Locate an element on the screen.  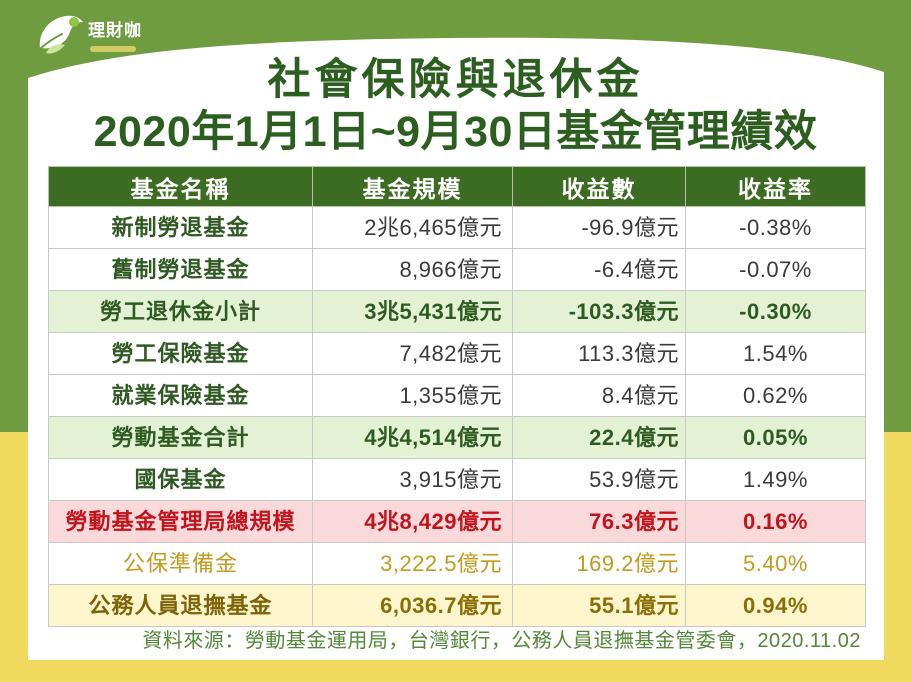
fund-size-cell: 1,355億元 is located at coordinates (412, 395).